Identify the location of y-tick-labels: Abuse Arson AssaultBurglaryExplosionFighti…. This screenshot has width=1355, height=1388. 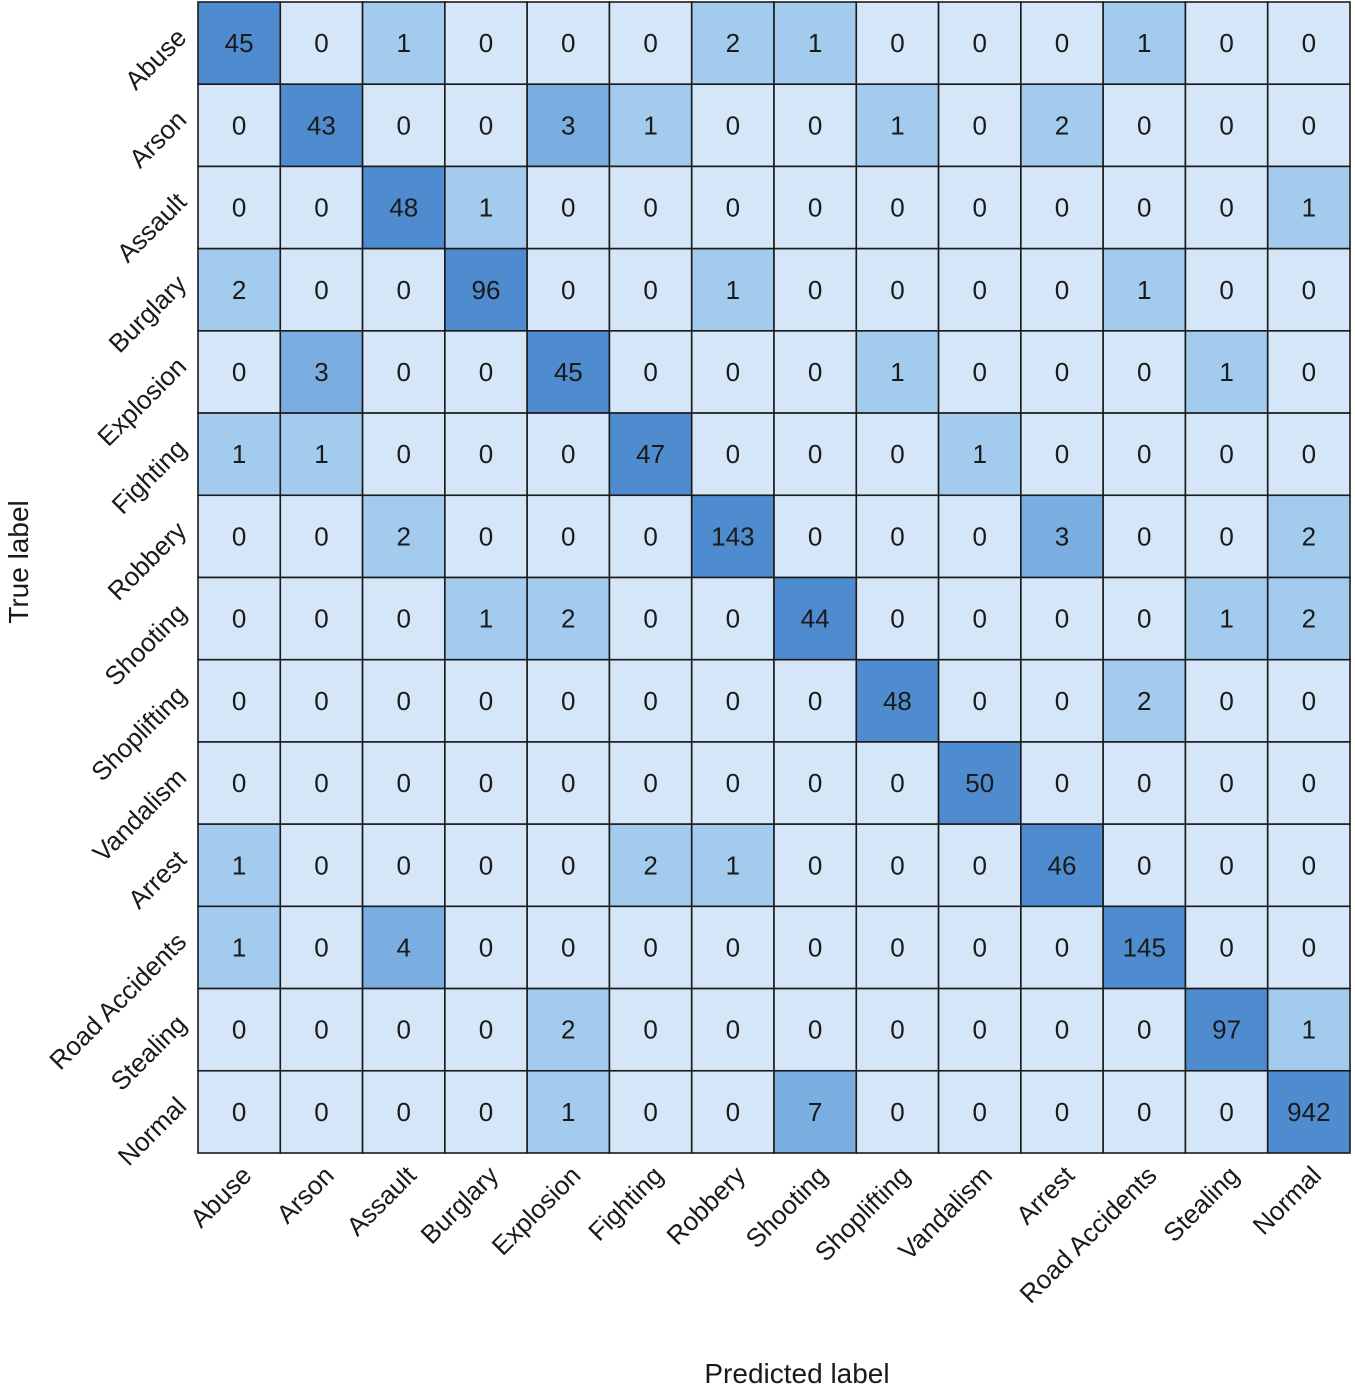
(118, 596).